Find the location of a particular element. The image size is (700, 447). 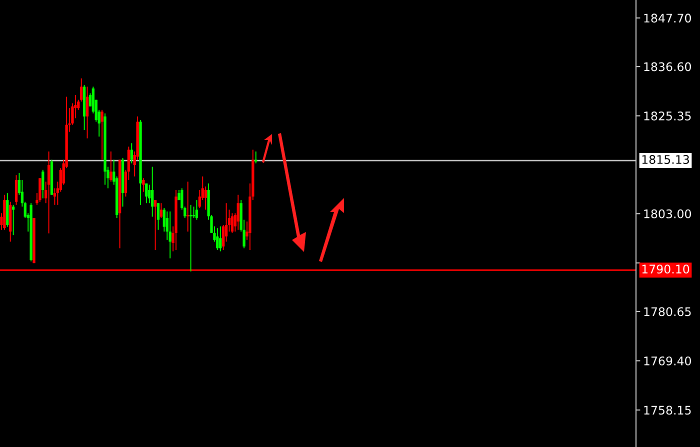

ref-line-label: 1790.10 is located at coordinates (666, 269).